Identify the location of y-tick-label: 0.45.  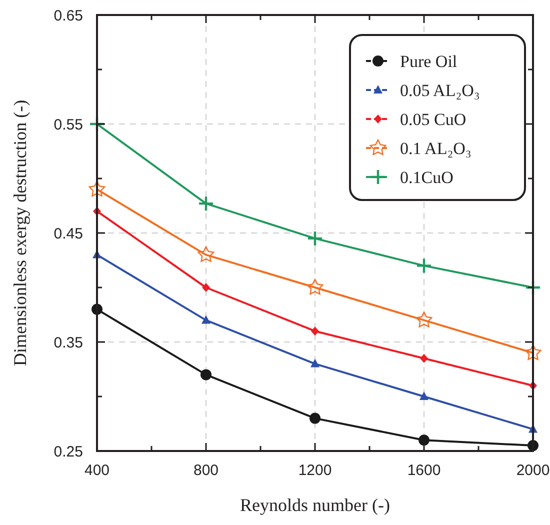
(68, 233).